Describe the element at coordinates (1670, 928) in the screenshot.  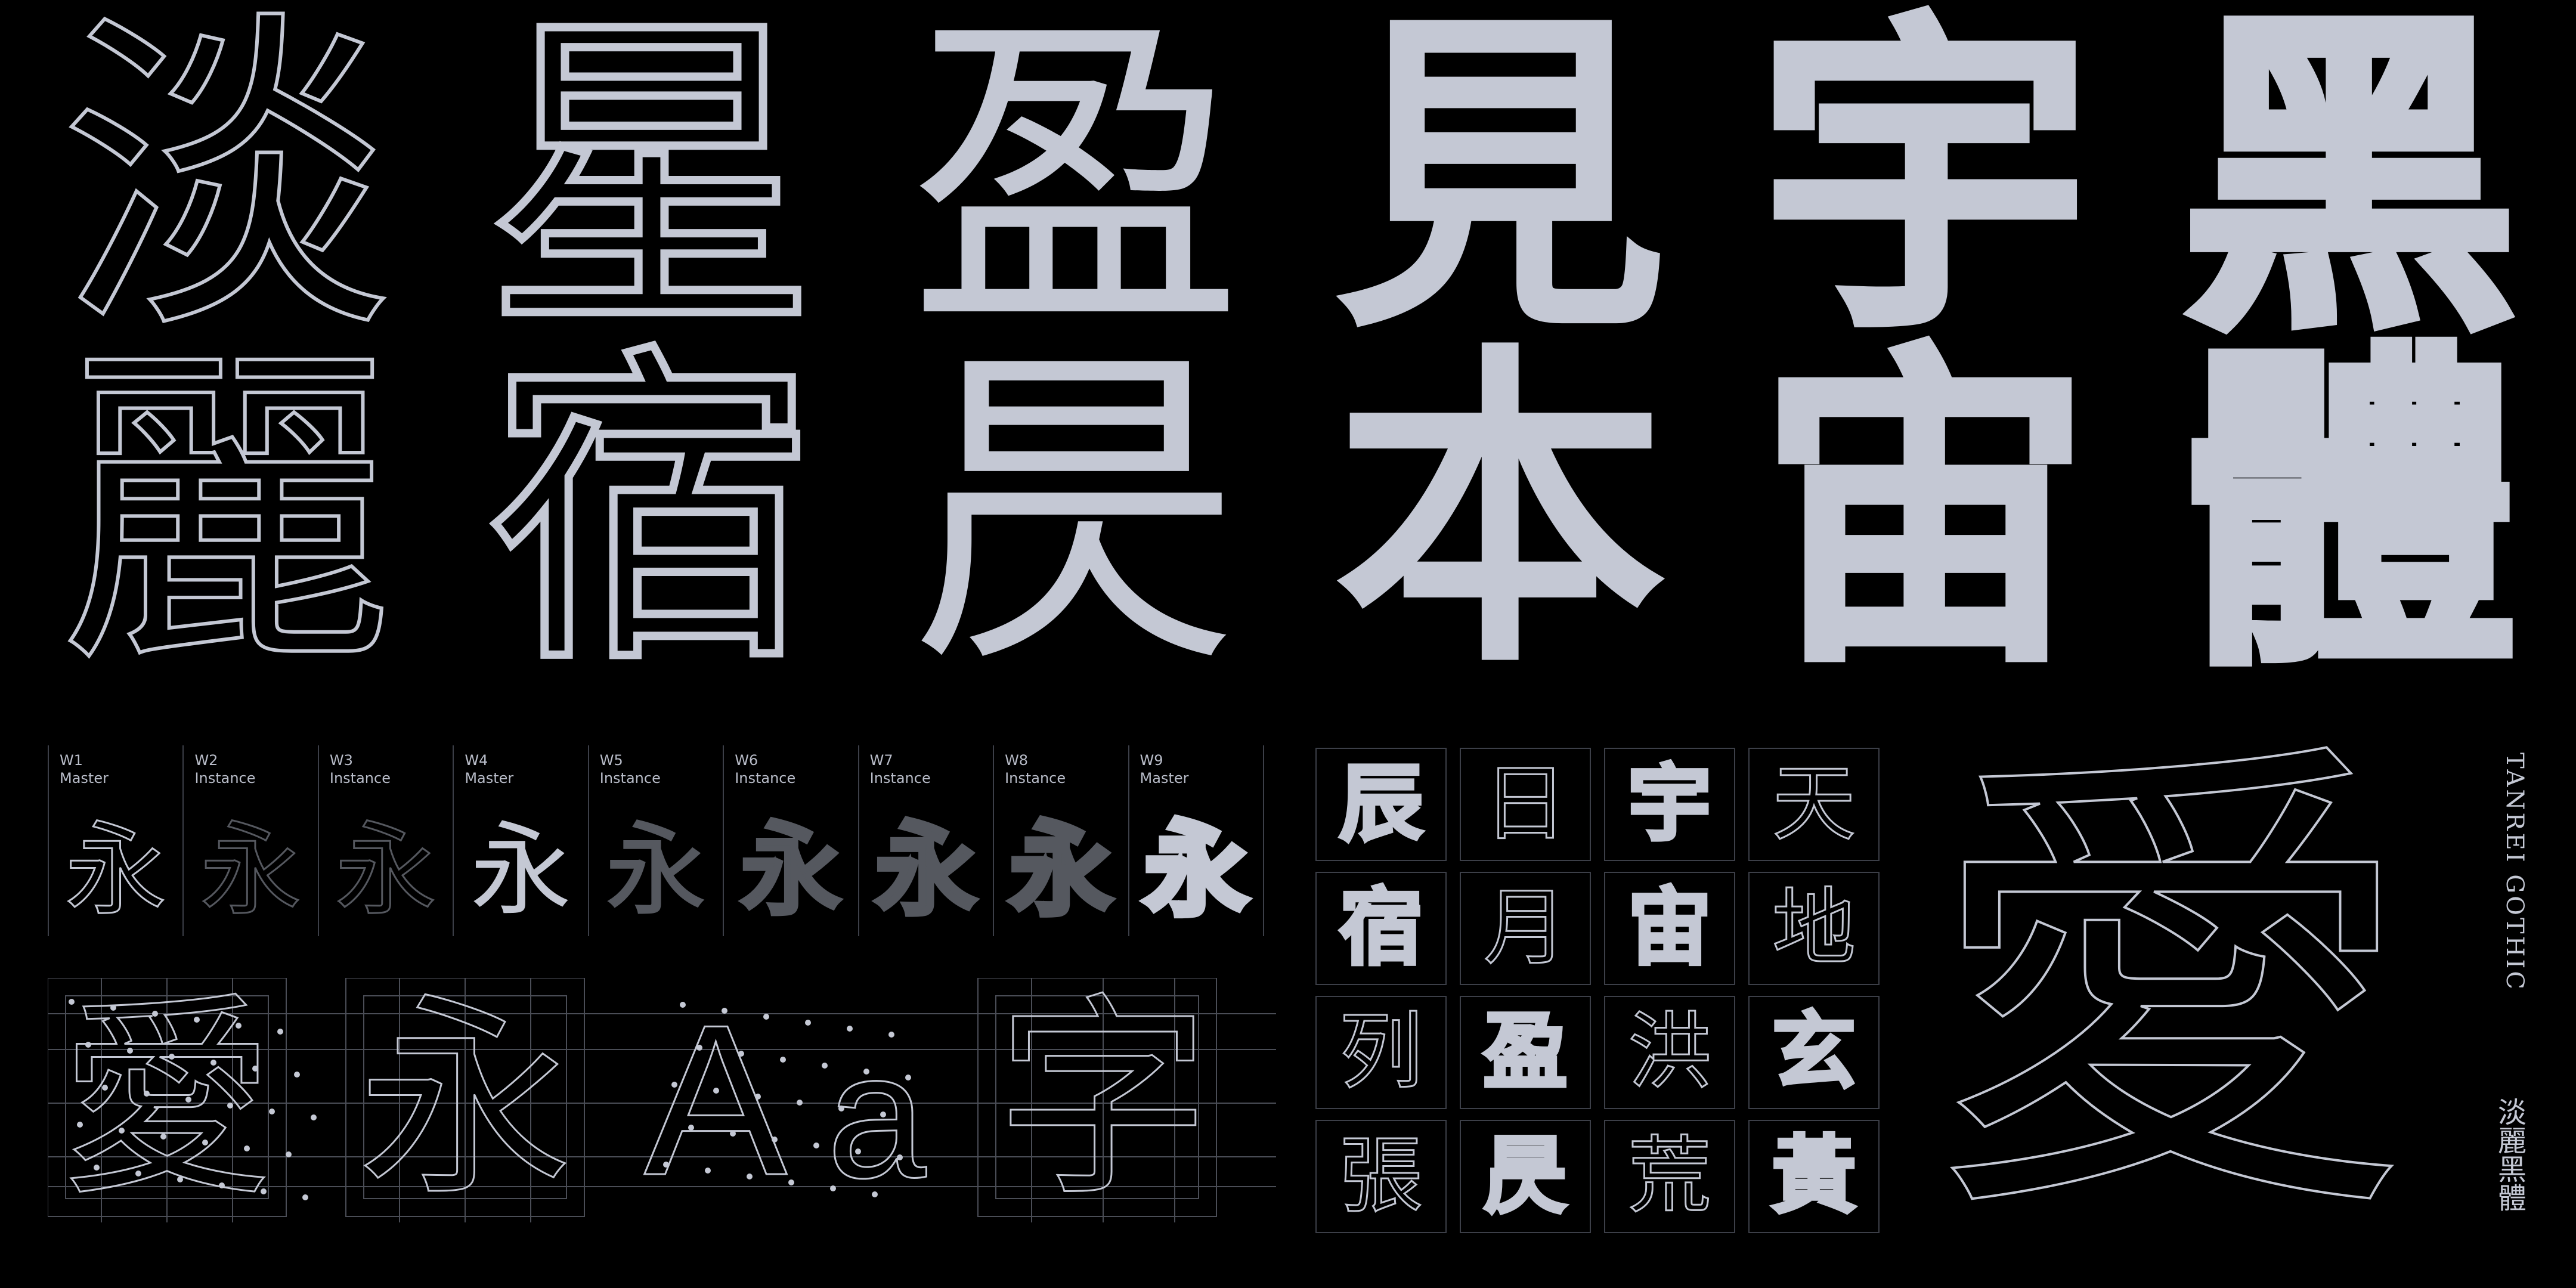
I see `sample-glyph-cell: 宙` at that location.